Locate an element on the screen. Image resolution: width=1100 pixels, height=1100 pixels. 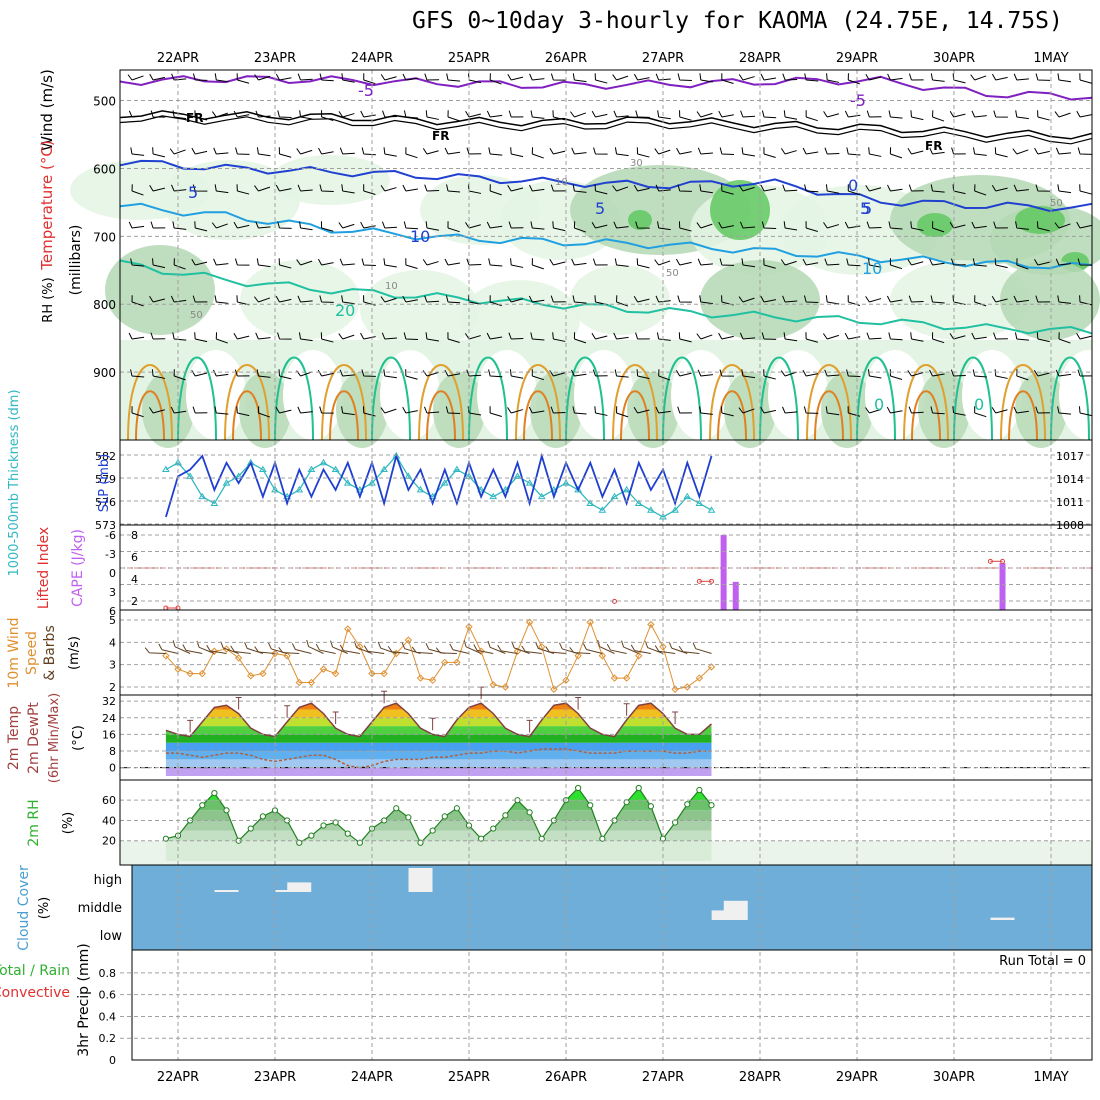
temp-bands is located at coordinates (438, 739).